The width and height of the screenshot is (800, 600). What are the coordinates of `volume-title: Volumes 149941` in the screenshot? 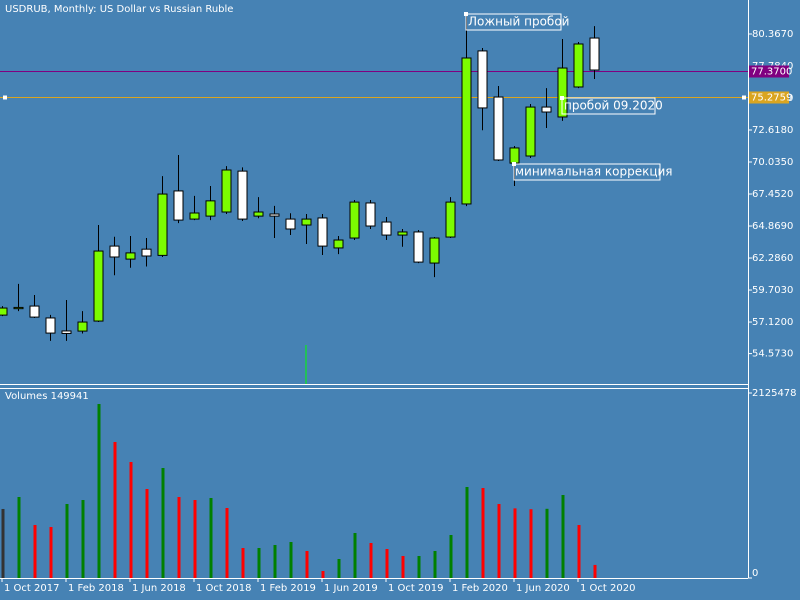 It's located at (47, 396).